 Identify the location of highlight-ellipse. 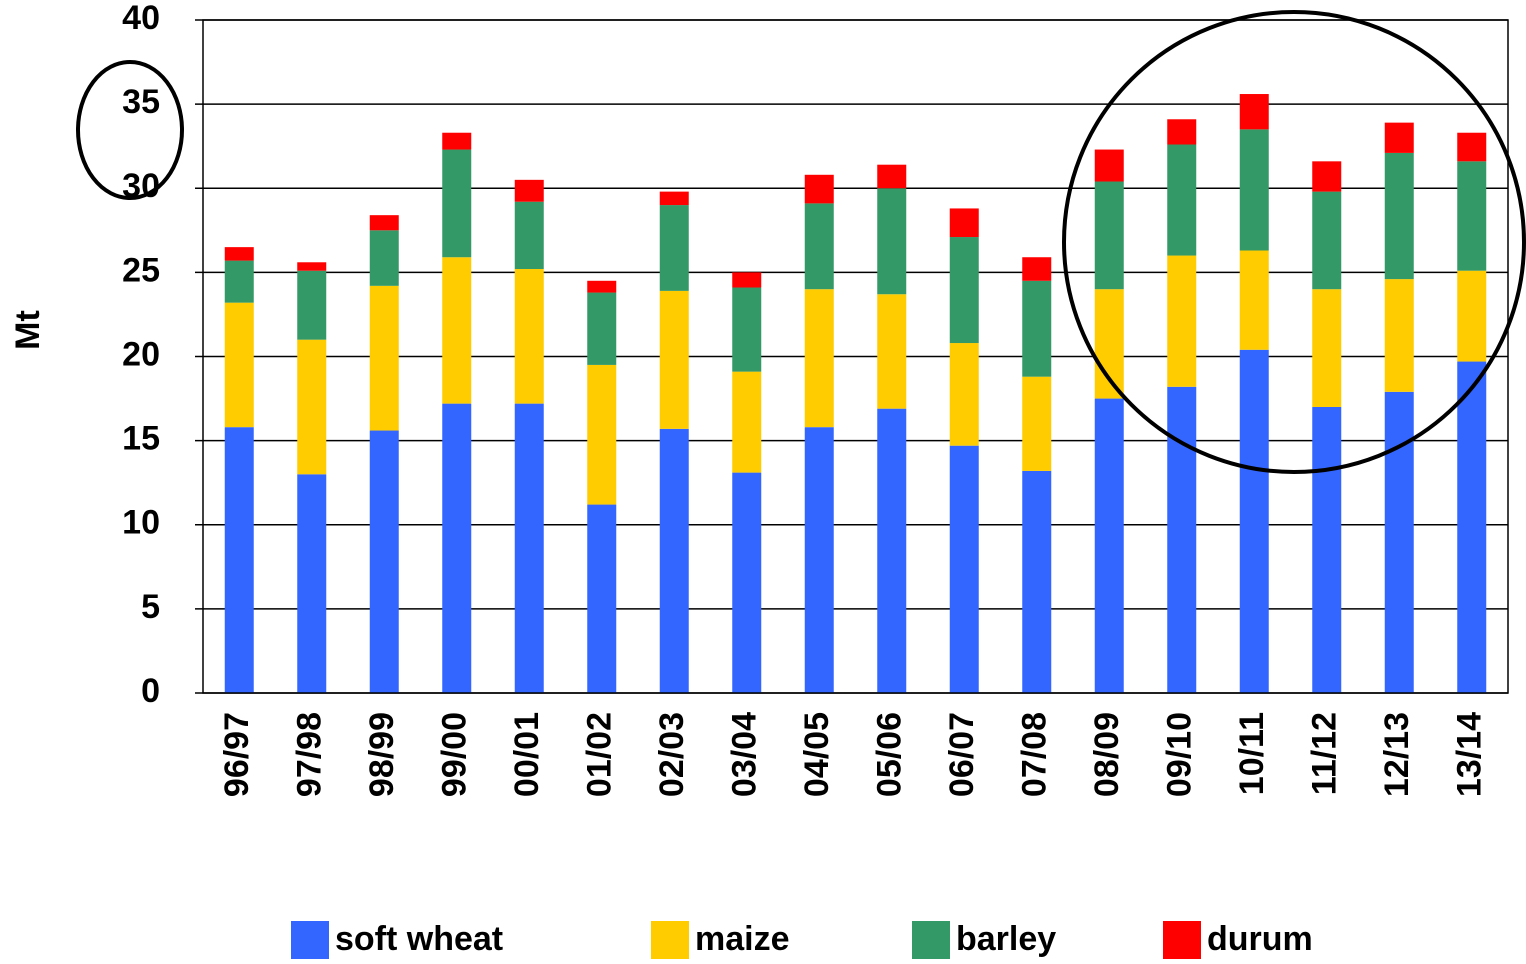
(130, 130).